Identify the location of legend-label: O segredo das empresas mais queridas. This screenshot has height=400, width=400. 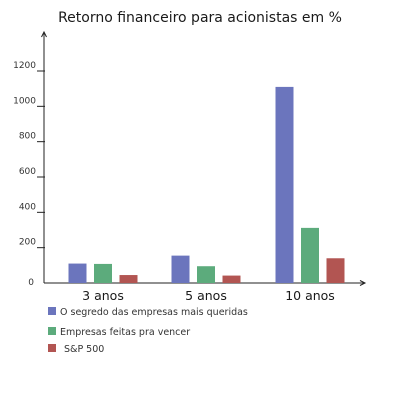
(154, 312).